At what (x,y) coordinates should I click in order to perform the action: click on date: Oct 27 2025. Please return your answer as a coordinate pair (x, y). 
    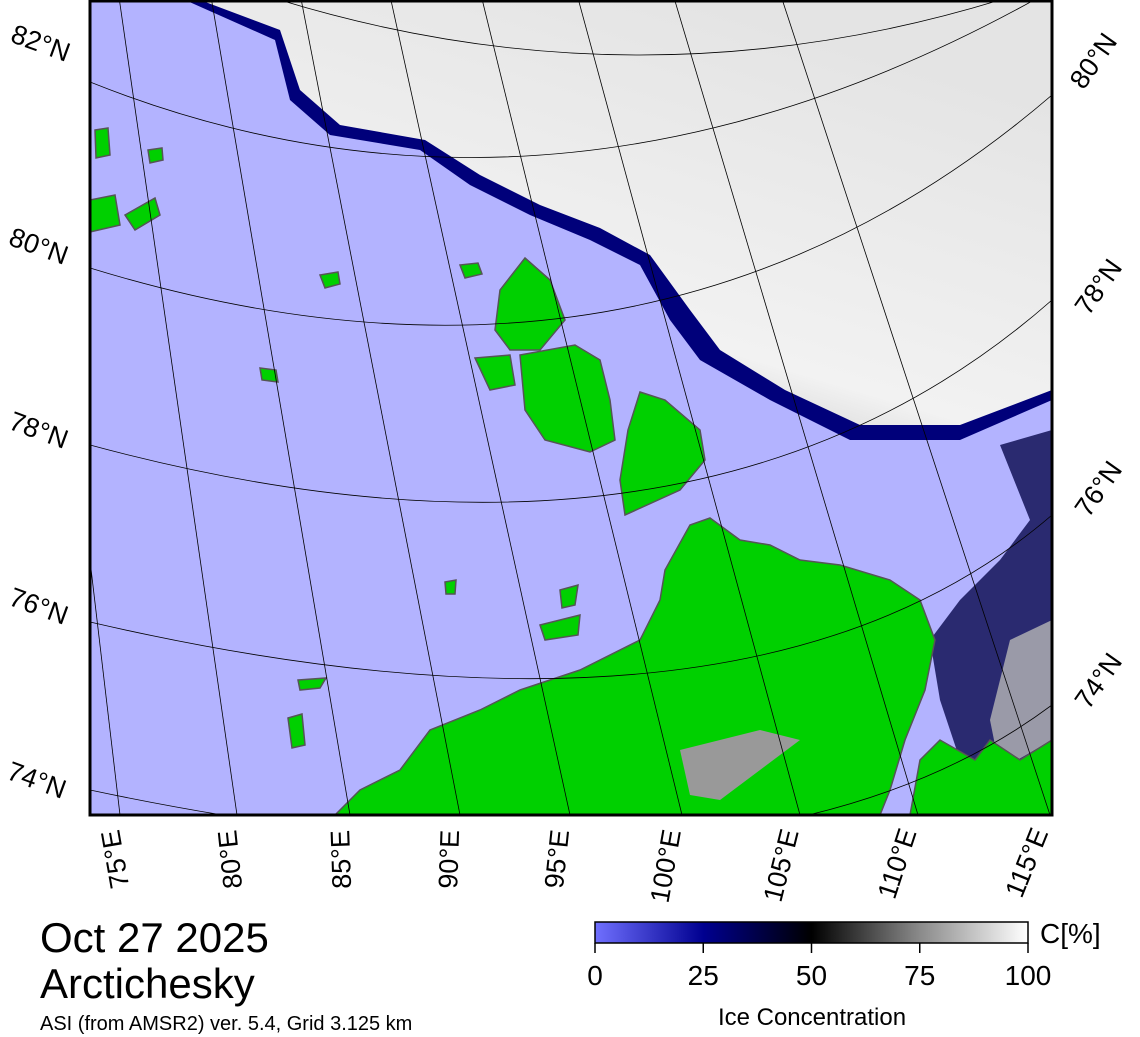
    Looking at the image, I should click on (154, 937).